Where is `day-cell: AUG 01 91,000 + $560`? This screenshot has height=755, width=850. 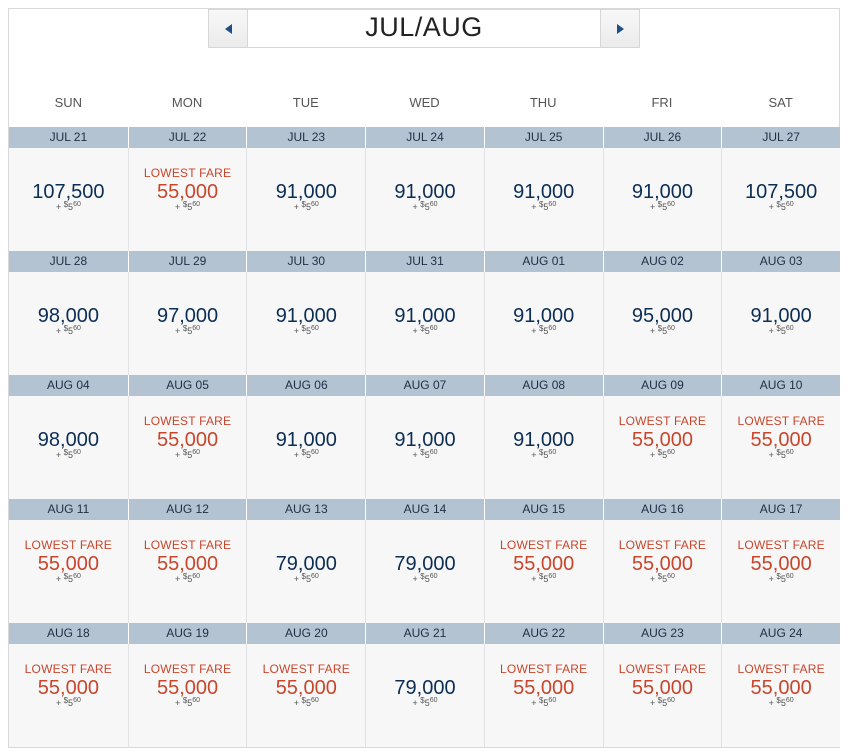
day-cell: AUG 01 91,000 + $560 is located at coordinates (543, 313).